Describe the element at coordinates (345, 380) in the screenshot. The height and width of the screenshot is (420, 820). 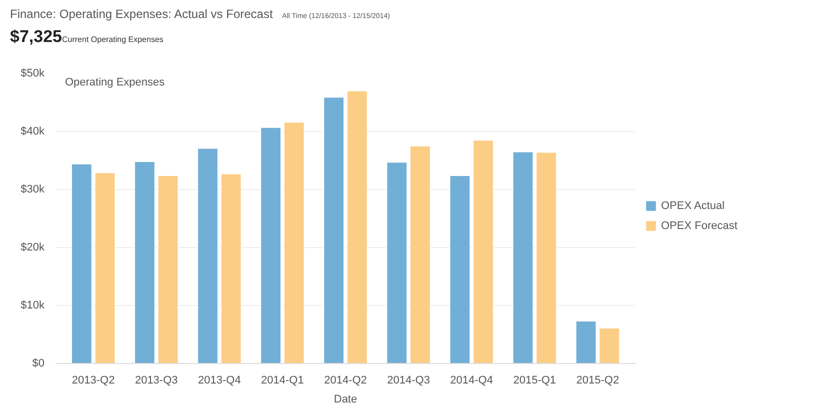
I see `x-tick-label: 2014-Q2` at that location.